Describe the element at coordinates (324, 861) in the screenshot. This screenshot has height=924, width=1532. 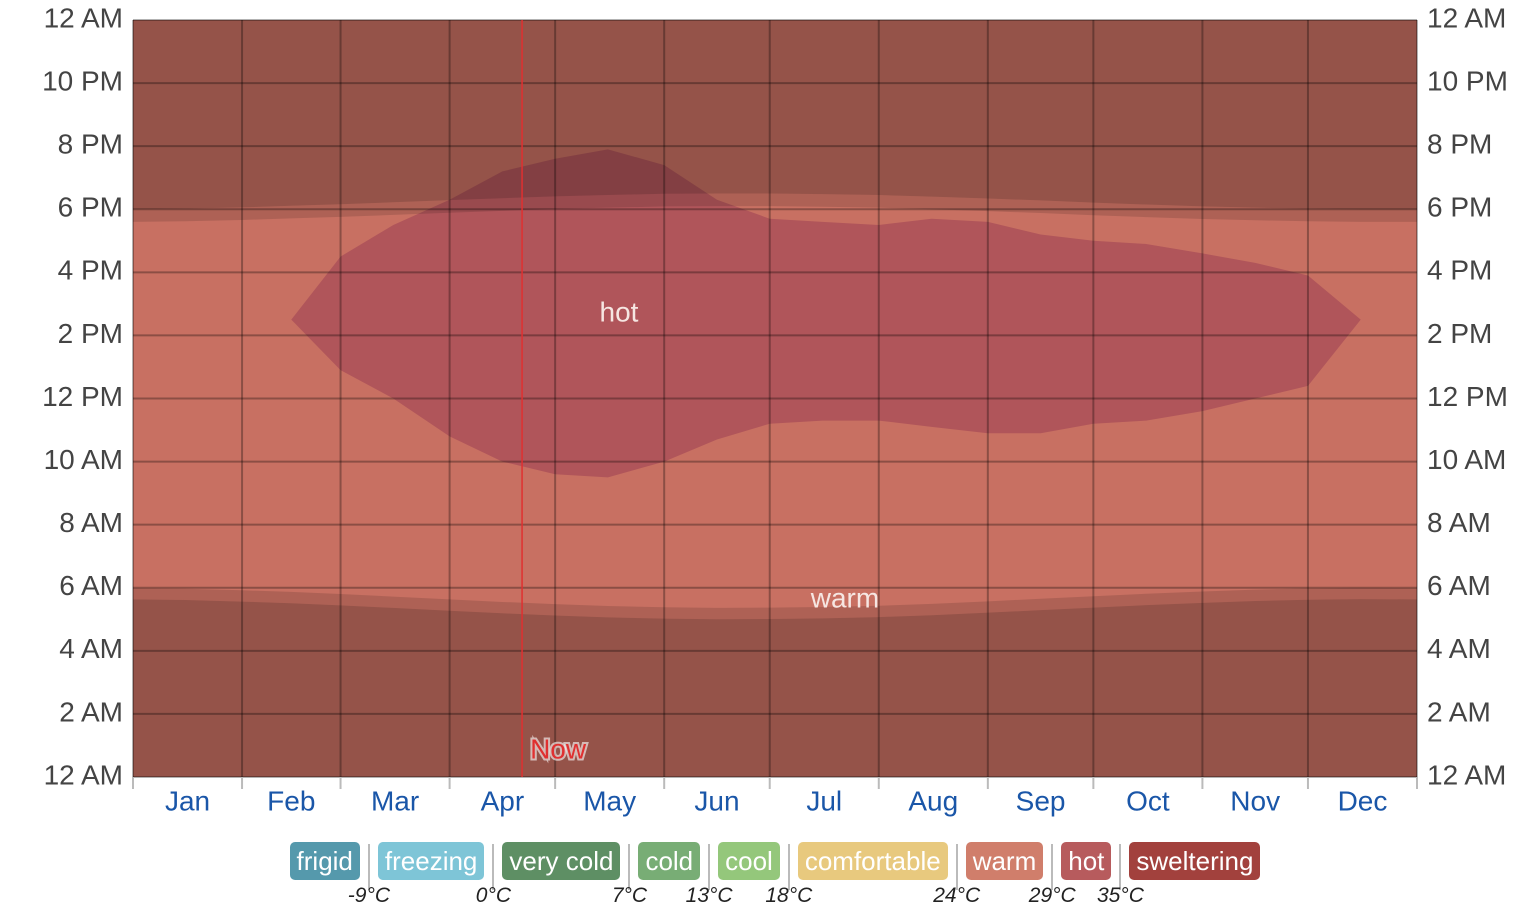
I see `legend-item: frigid` at that location.